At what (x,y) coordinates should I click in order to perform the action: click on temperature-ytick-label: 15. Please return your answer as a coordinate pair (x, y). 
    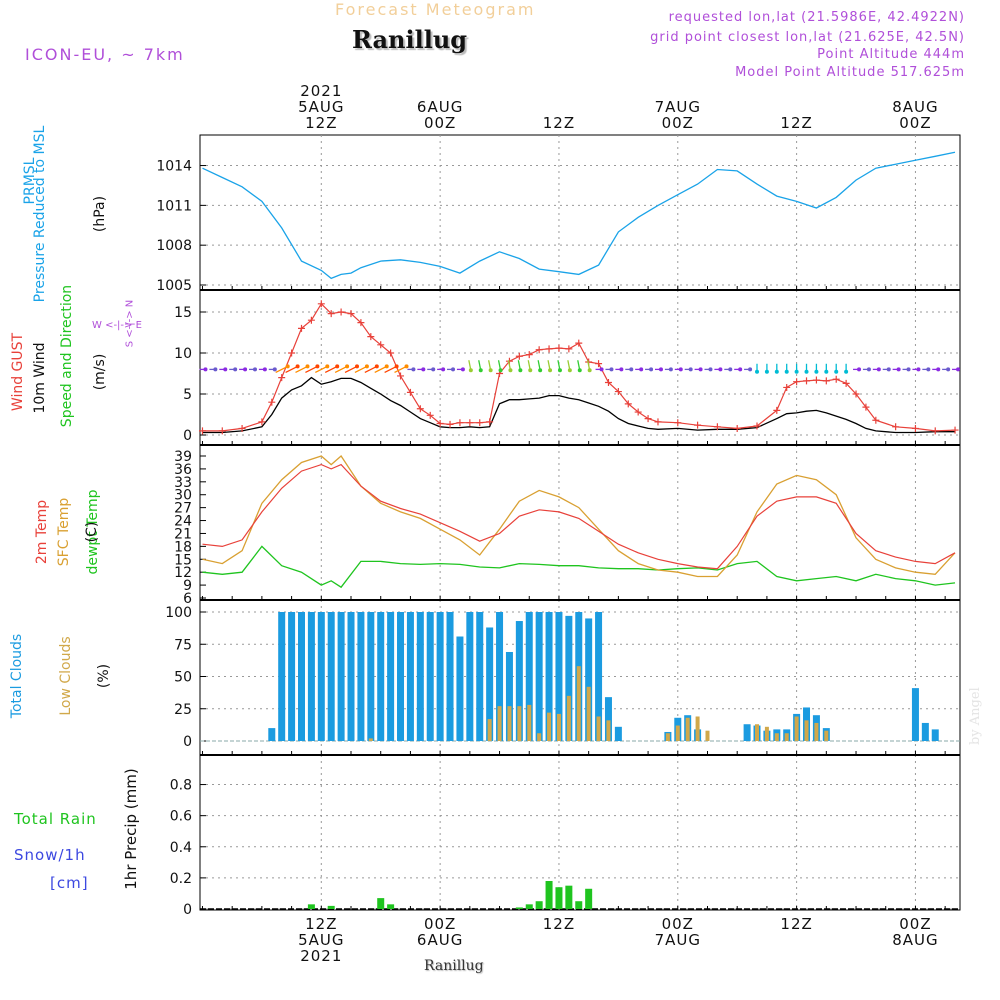
    Looking at the image, I should click on (183, 560).